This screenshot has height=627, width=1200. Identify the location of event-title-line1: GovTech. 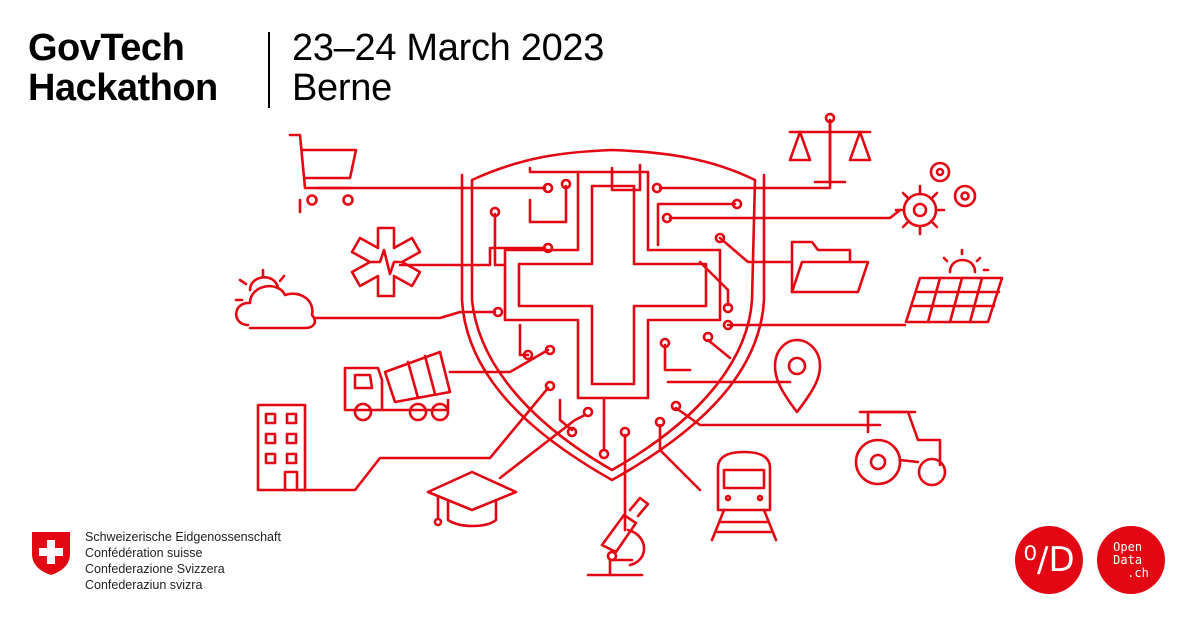
(106, 48).